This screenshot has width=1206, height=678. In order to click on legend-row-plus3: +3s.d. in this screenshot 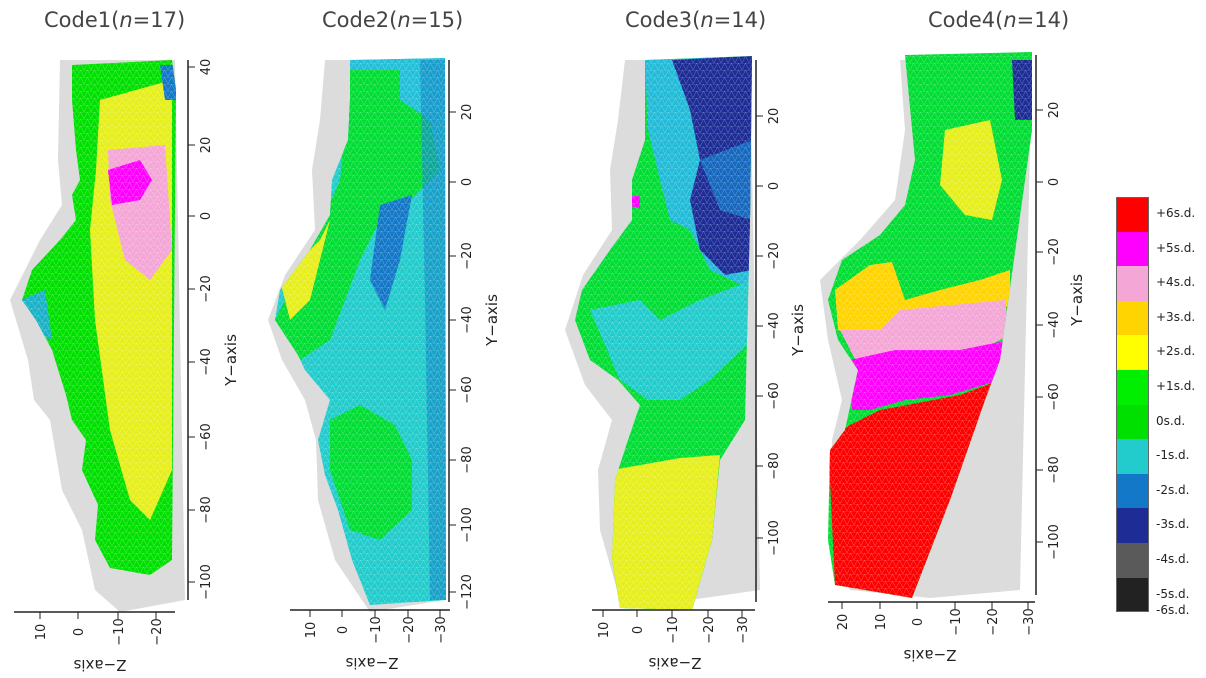, I will do `click(1161, 318)`.